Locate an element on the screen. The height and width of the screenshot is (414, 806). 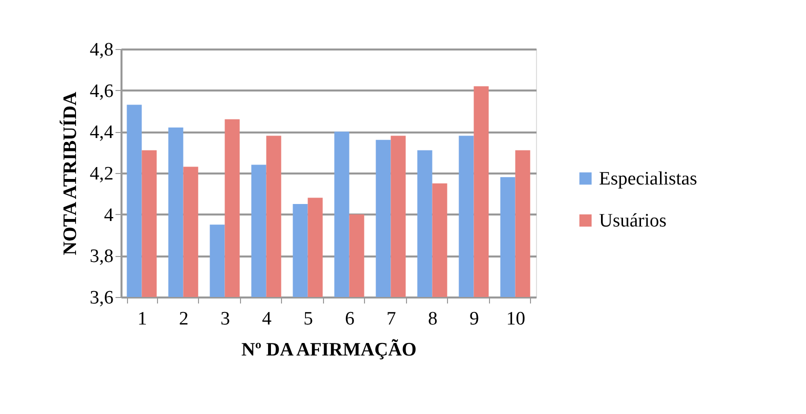
y-axis-title: NOTA ATRIBUÍDA is located at coordinates (69, 173).